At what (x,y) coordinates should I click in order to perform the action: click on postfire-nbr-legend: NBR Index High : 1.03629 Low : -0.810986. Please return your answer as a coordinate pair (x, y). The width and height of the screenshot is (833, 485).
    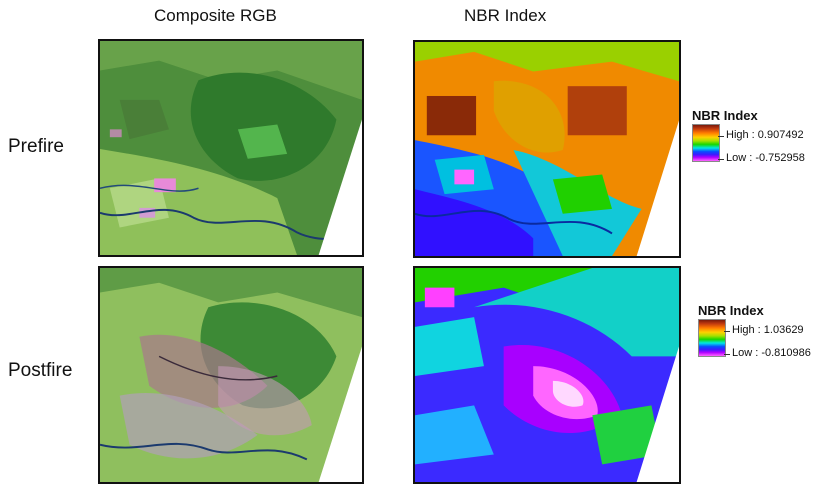
    Looking at the image, I should click on (754, 331).